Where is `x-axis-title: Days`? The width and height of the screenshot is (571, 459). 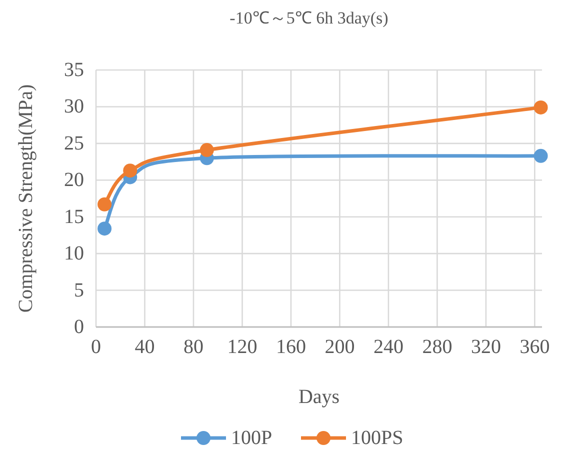
x-axis-title: Days is located at coordinates (319, 397).